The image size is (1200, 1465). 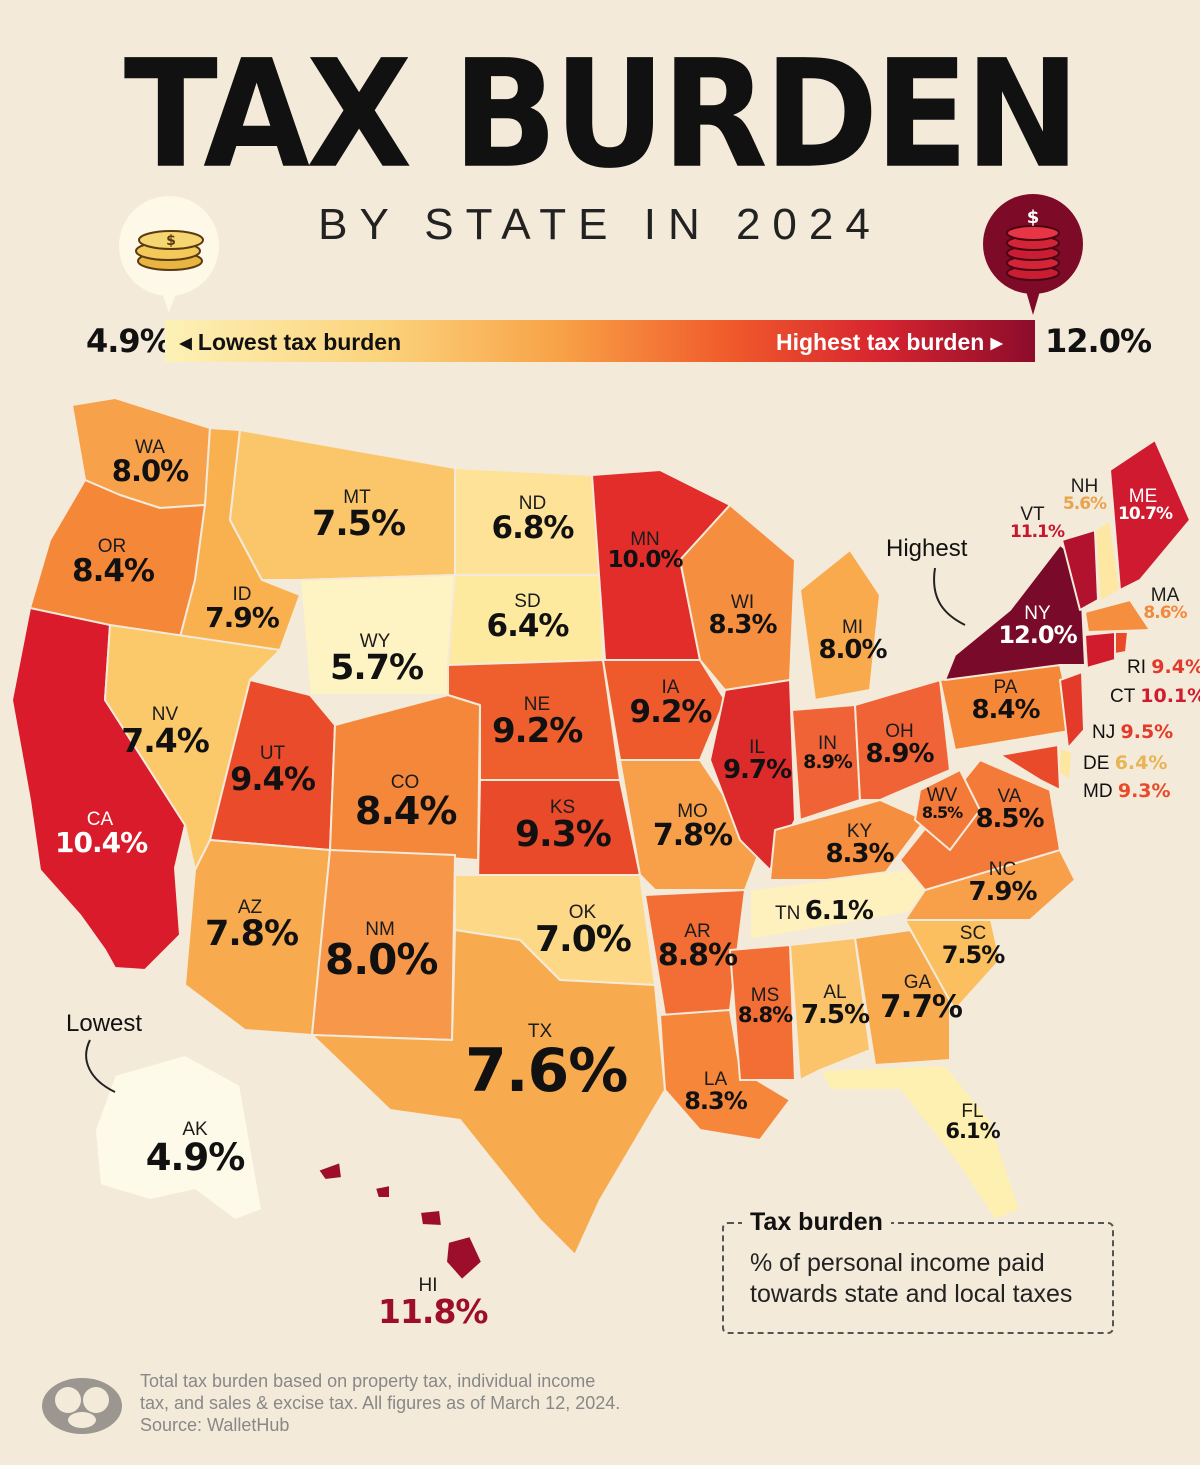 I want to click on state-fl, so click(x=920, y=1142).